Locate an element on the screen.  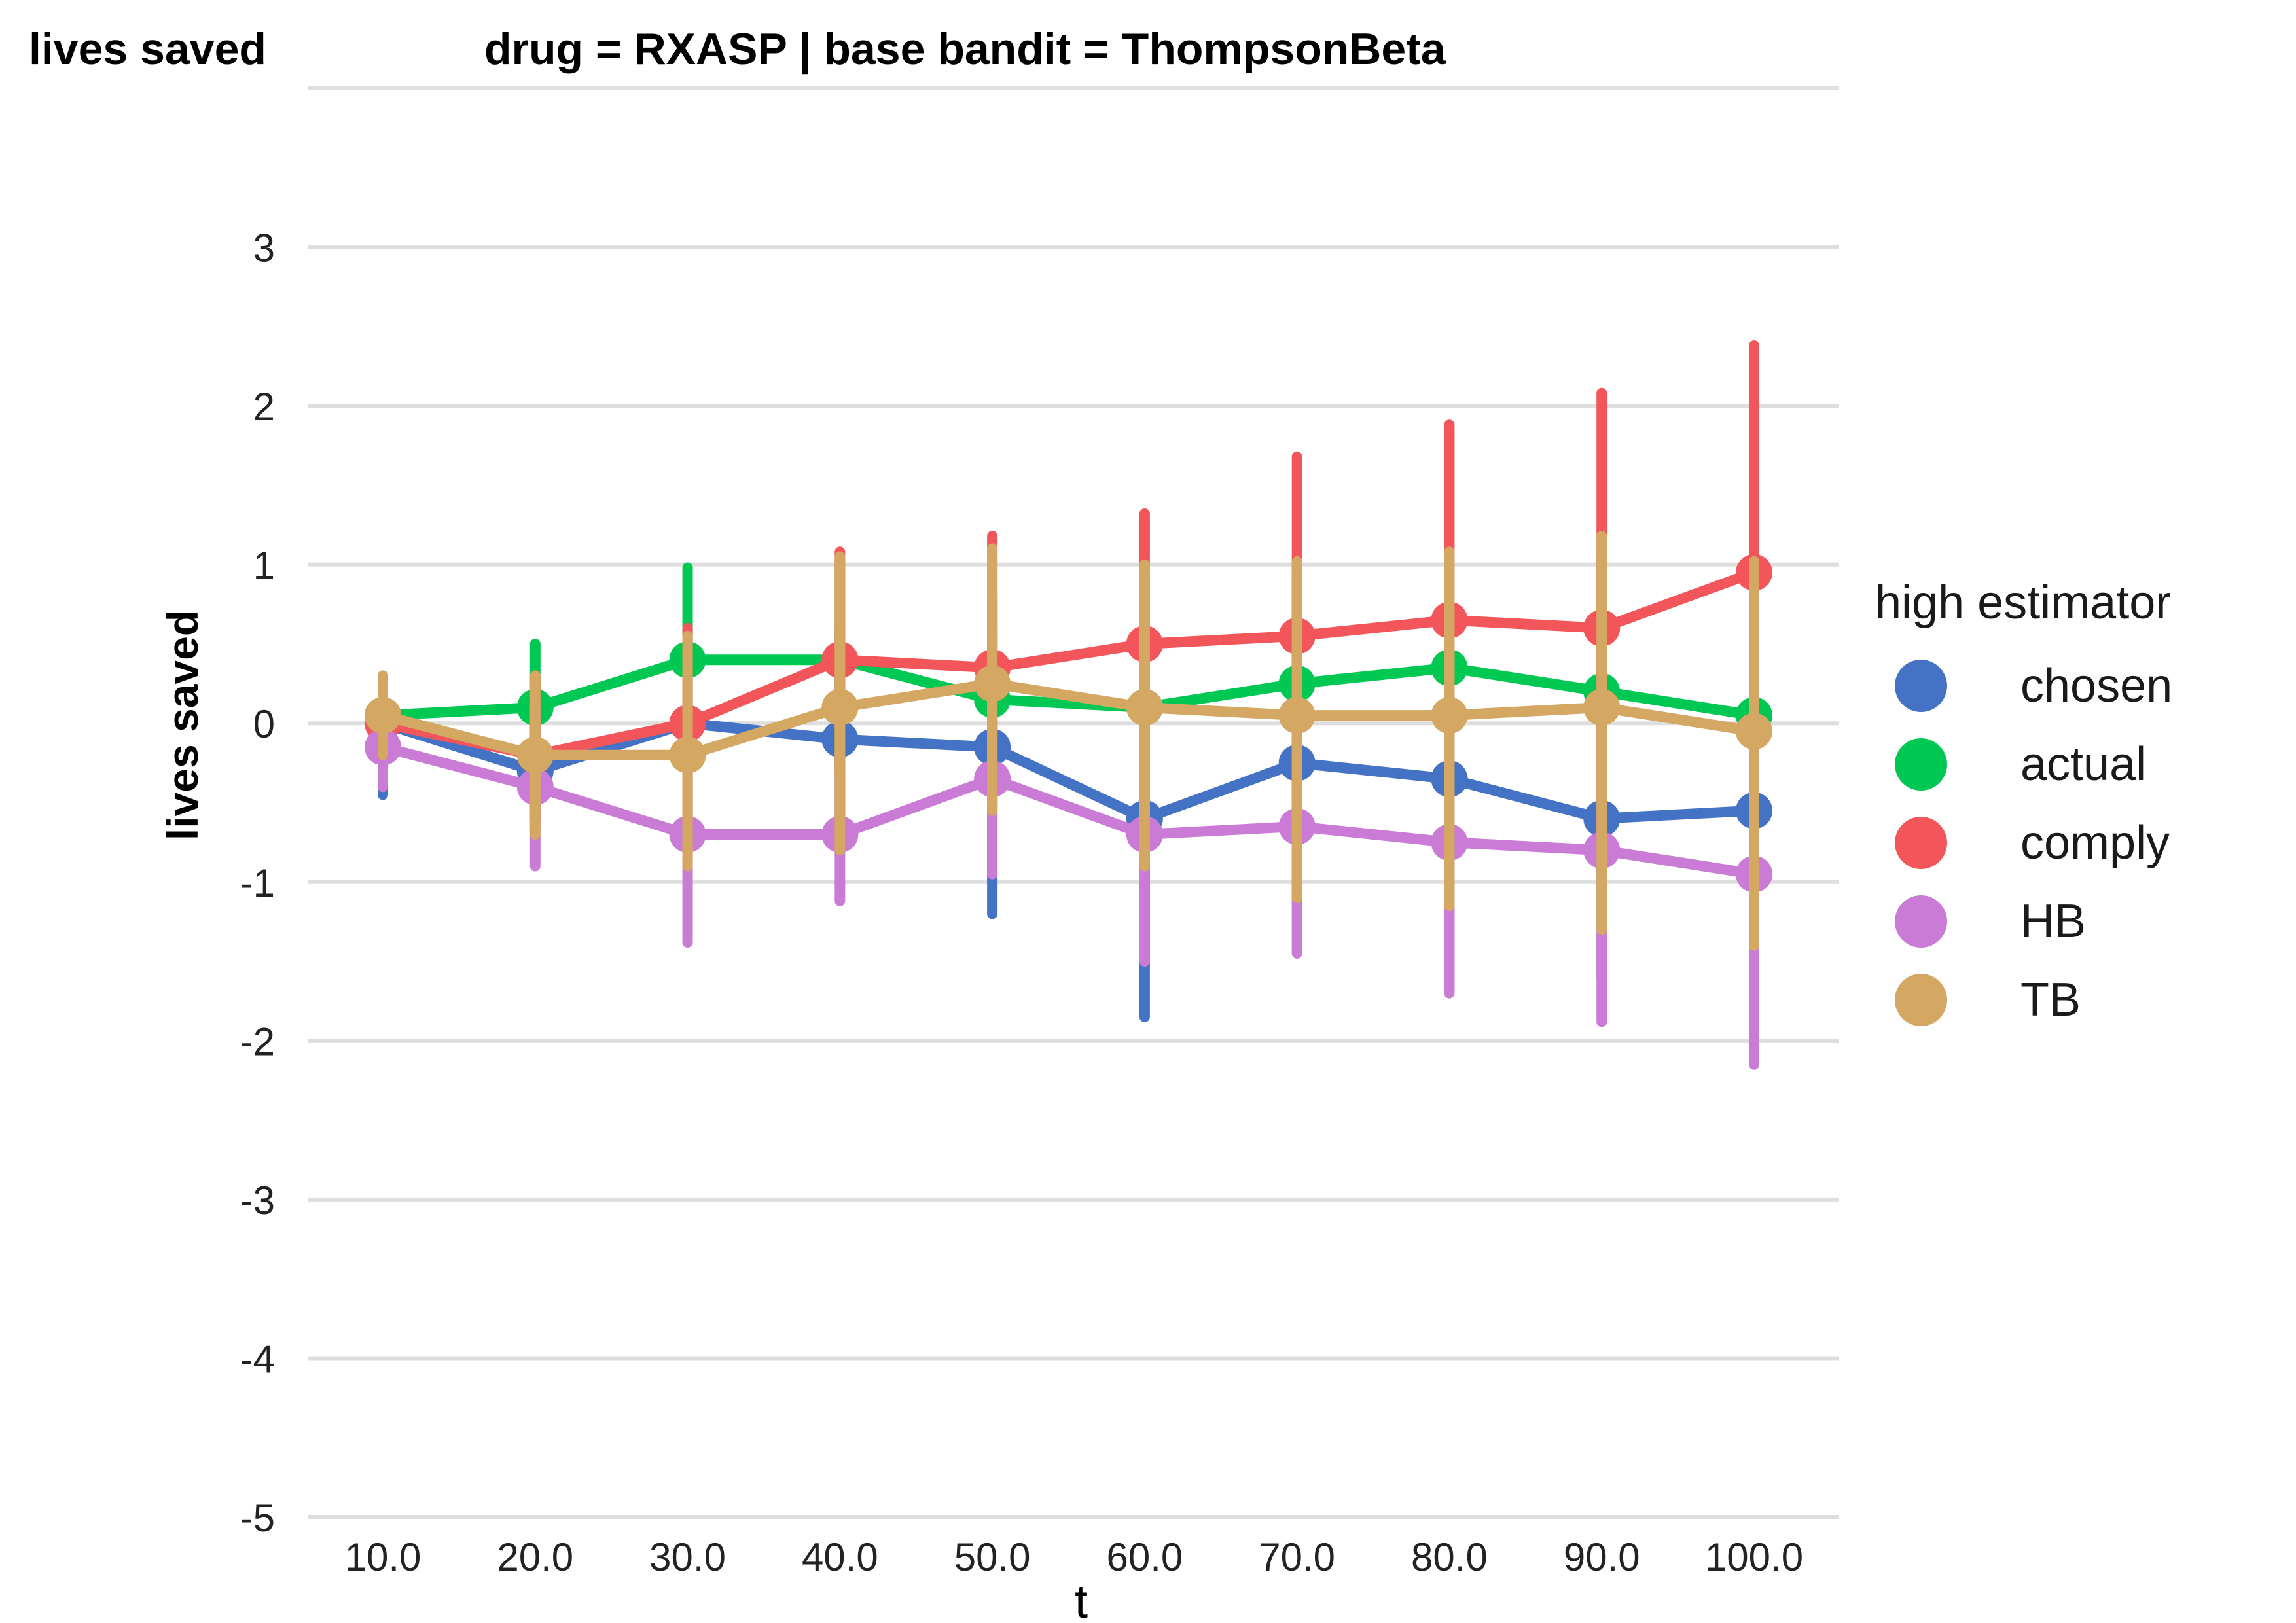
x-tick-label: 30.0 is located at coordinates (687, 1557).